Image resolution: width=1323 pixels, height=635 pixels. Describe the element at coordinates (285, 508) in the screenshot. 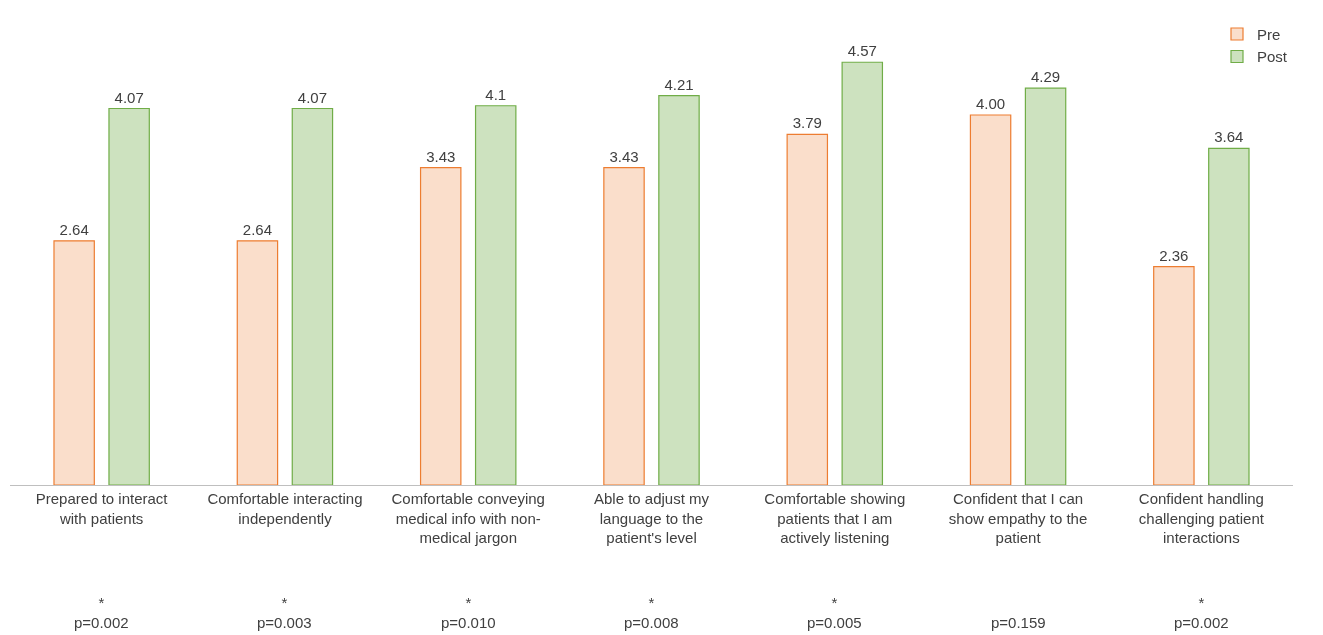

I see `x-tick-label: Comfortable interacting independently` at that location.